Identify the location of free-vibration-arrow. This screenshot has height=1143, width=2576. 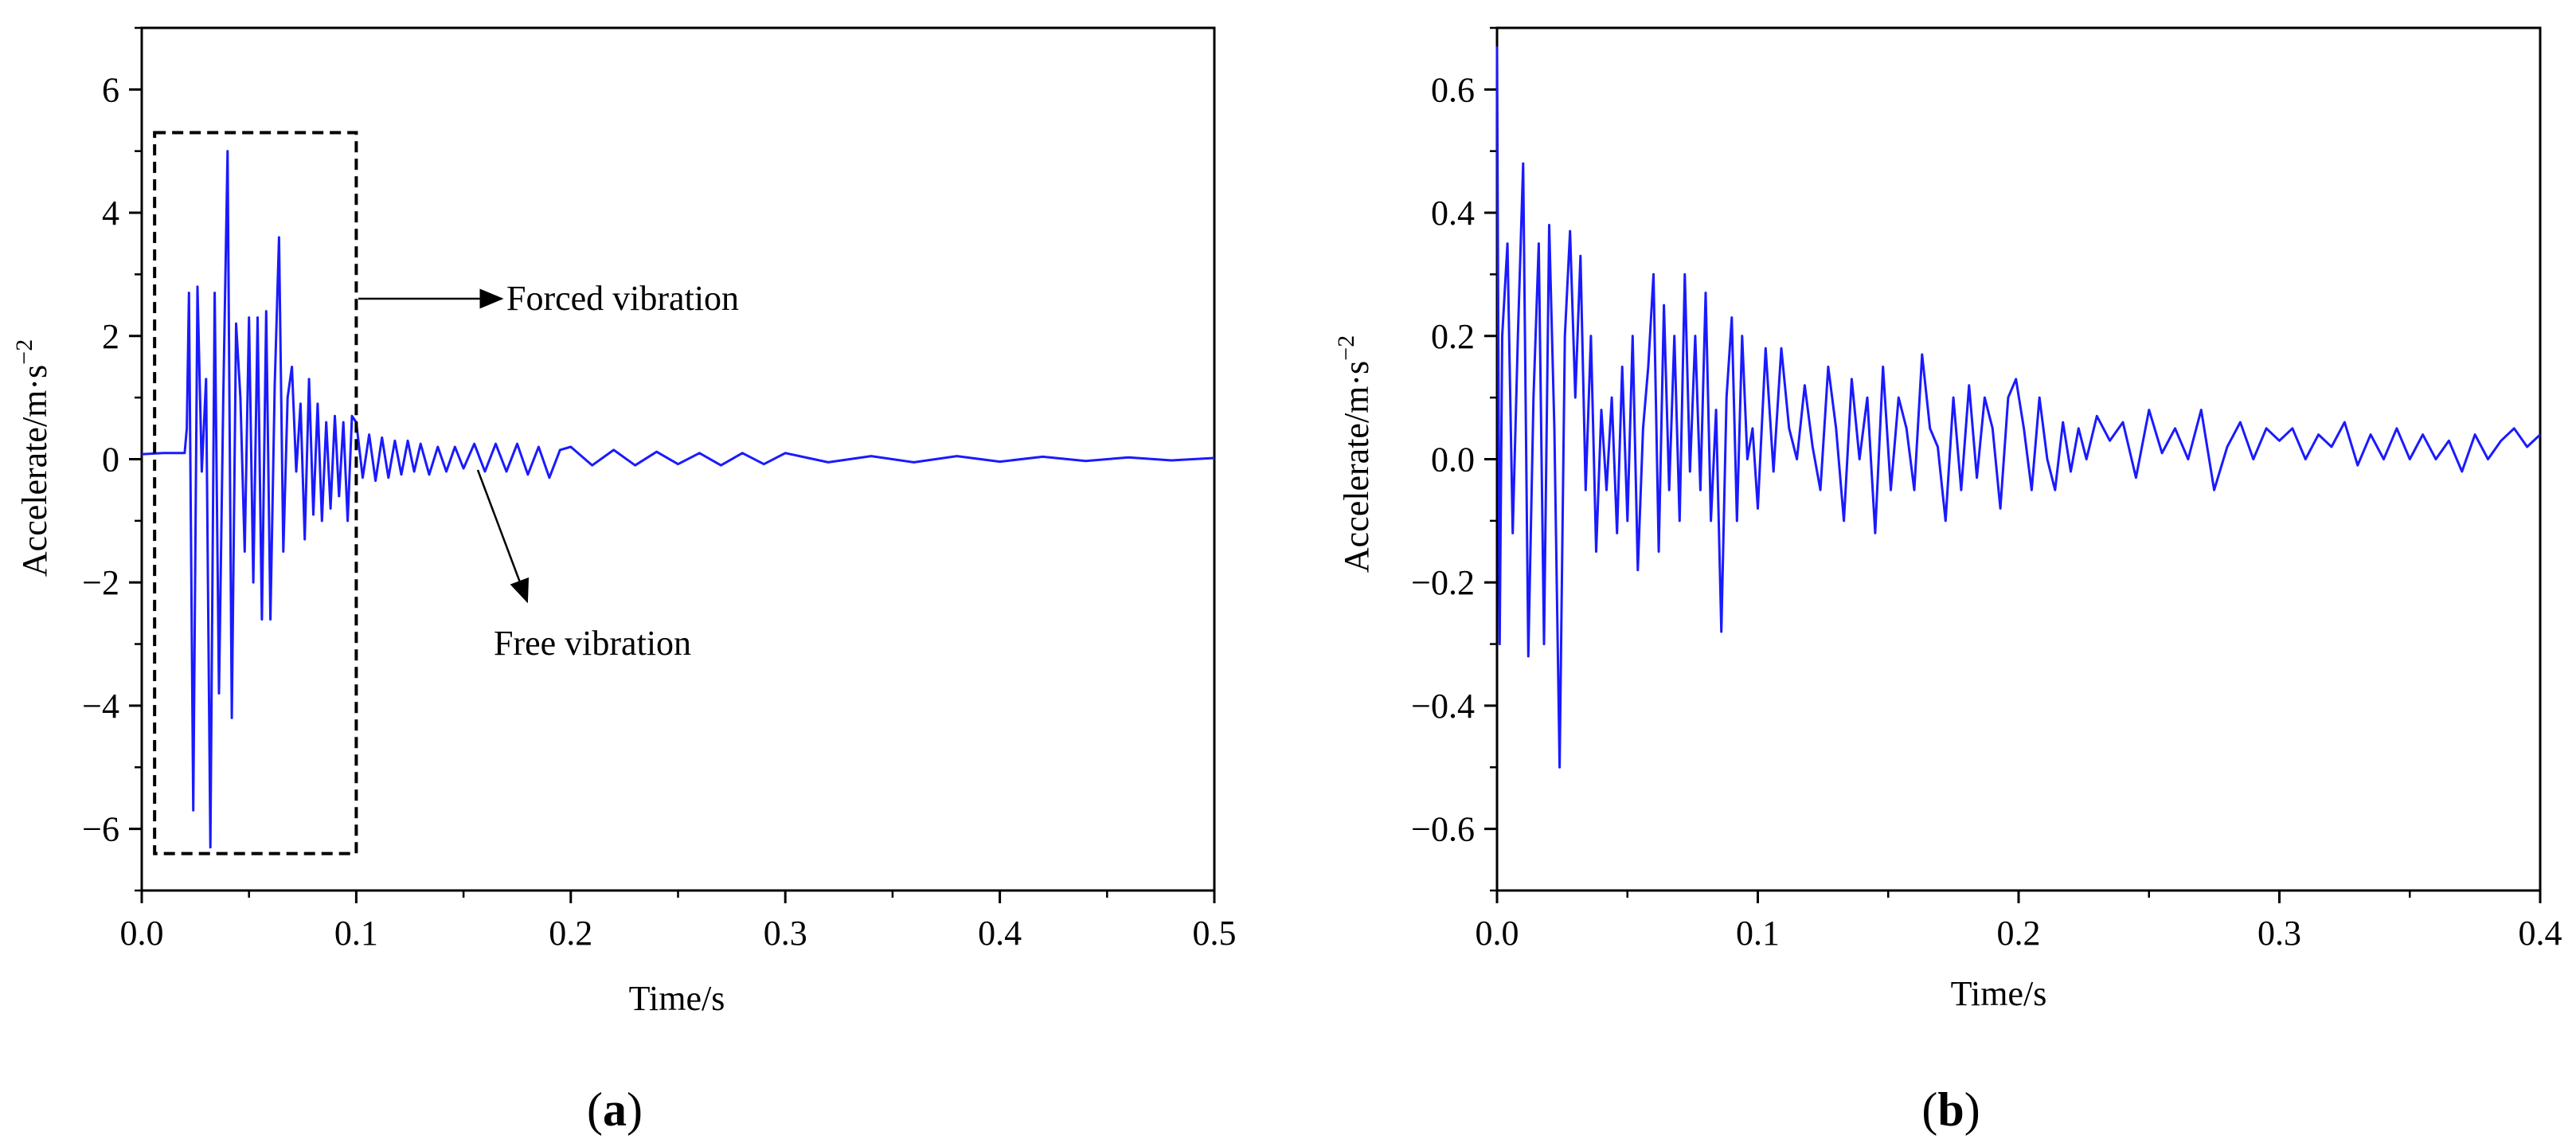
(503, 536).